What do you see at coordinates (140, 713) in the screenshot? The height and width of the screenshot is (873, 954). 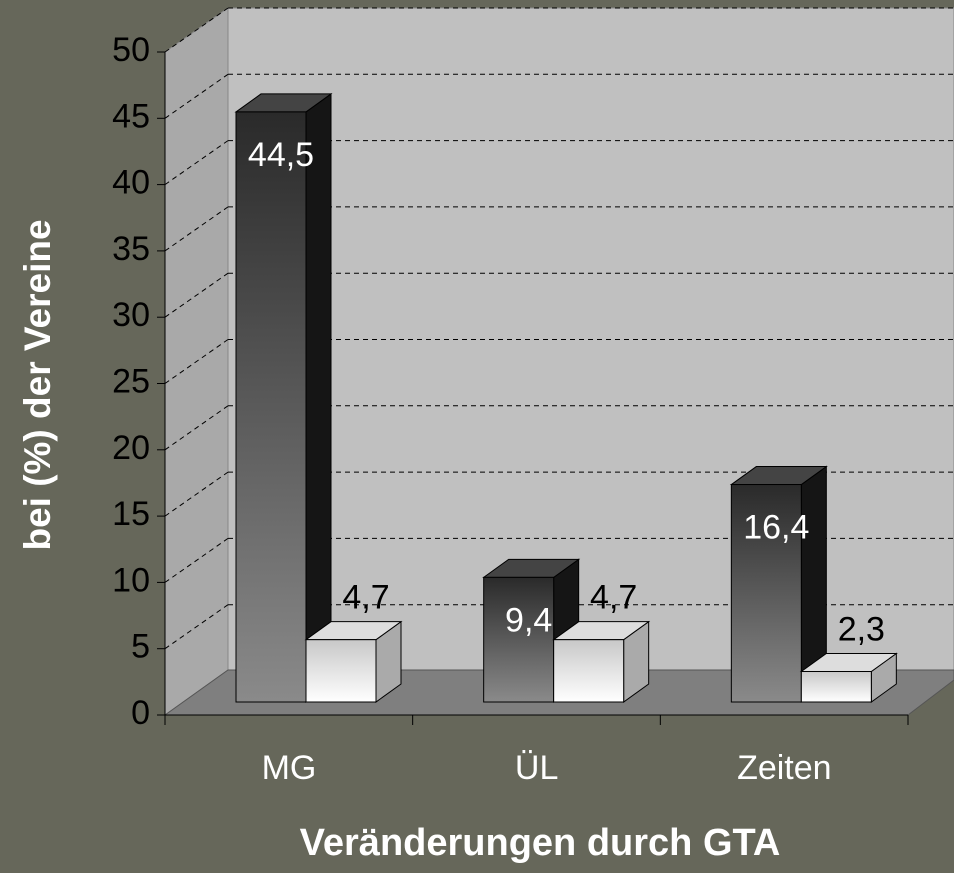 I see `y-tick-label: 0` at bounding box center [140, 713].